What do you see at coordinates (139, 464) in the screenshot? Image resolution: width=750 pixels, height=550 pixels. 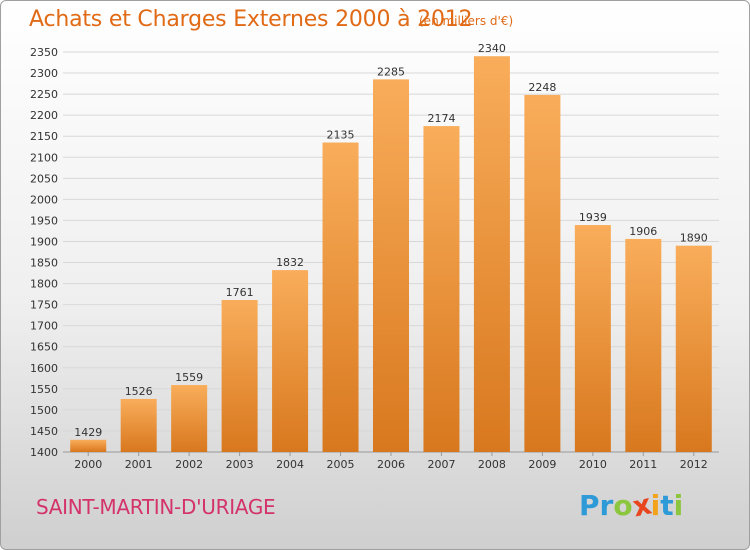 I see `x-tick-label: 2001` at bounding box center [139, 464].